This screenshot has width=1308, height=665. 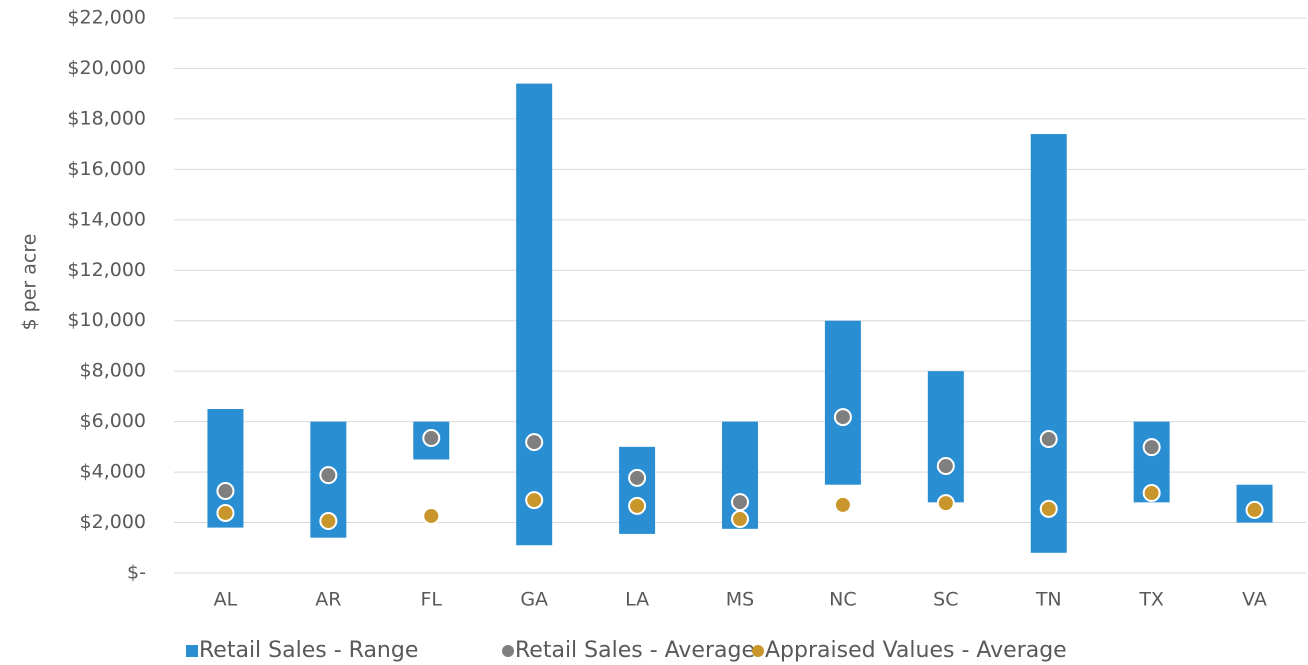 I want to click on x-tick-label: GA, so click(x=534, y=600).